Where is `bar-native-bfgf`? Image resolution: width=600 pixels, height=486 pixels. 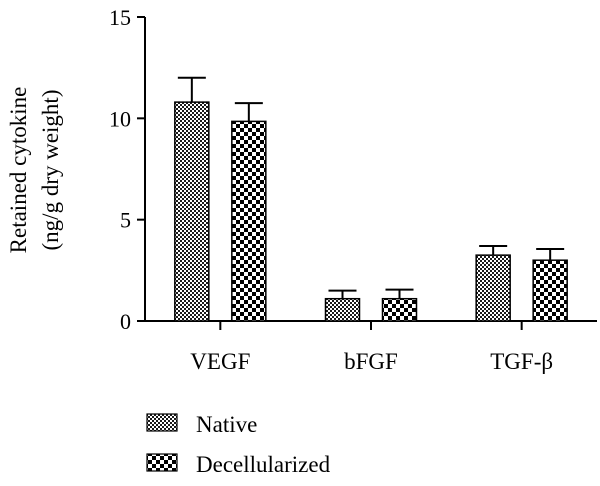
bar-native-bfgf is located at coordinates (342, 309).